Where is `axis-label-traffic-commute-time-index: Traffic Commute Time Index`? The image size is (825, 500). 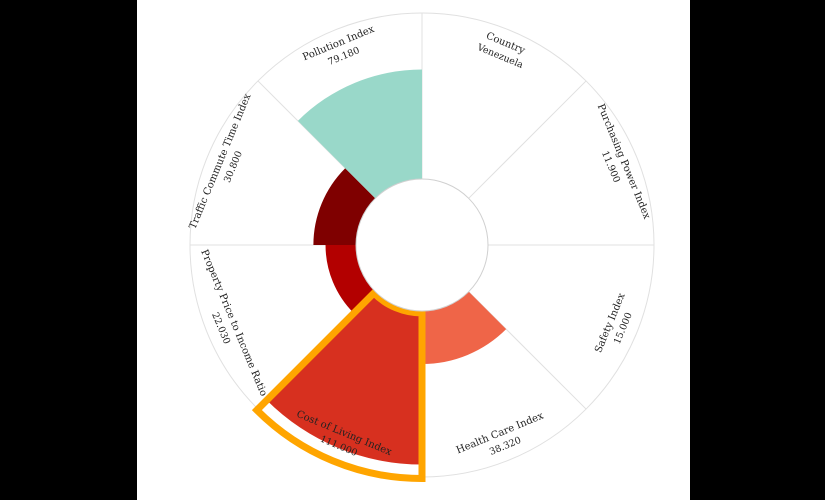
axis-label-traffic-commute-time-index: Traffic Commute Time Index is located at coordinates (221, 161).